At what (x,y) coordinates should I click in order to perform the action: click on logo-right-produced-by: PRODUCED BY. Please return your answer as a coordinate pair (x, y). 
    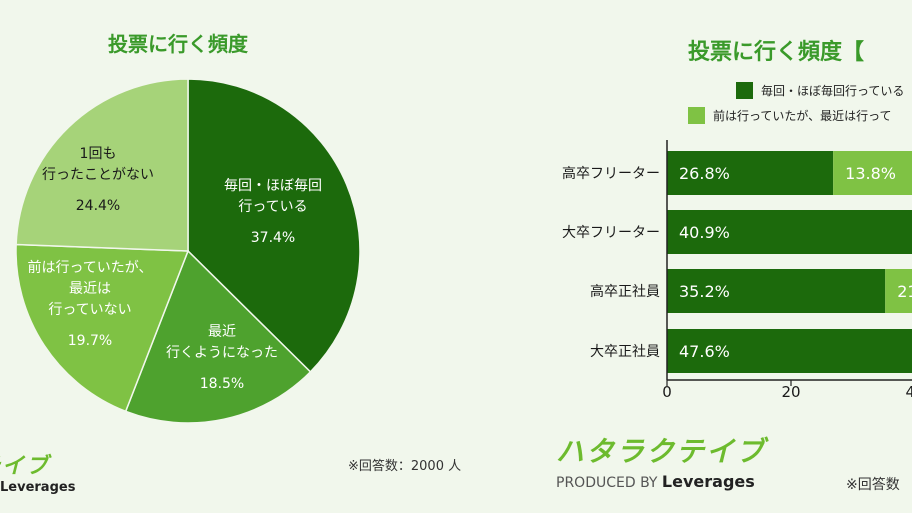
    Looking at the image, I should click on (607, 483).